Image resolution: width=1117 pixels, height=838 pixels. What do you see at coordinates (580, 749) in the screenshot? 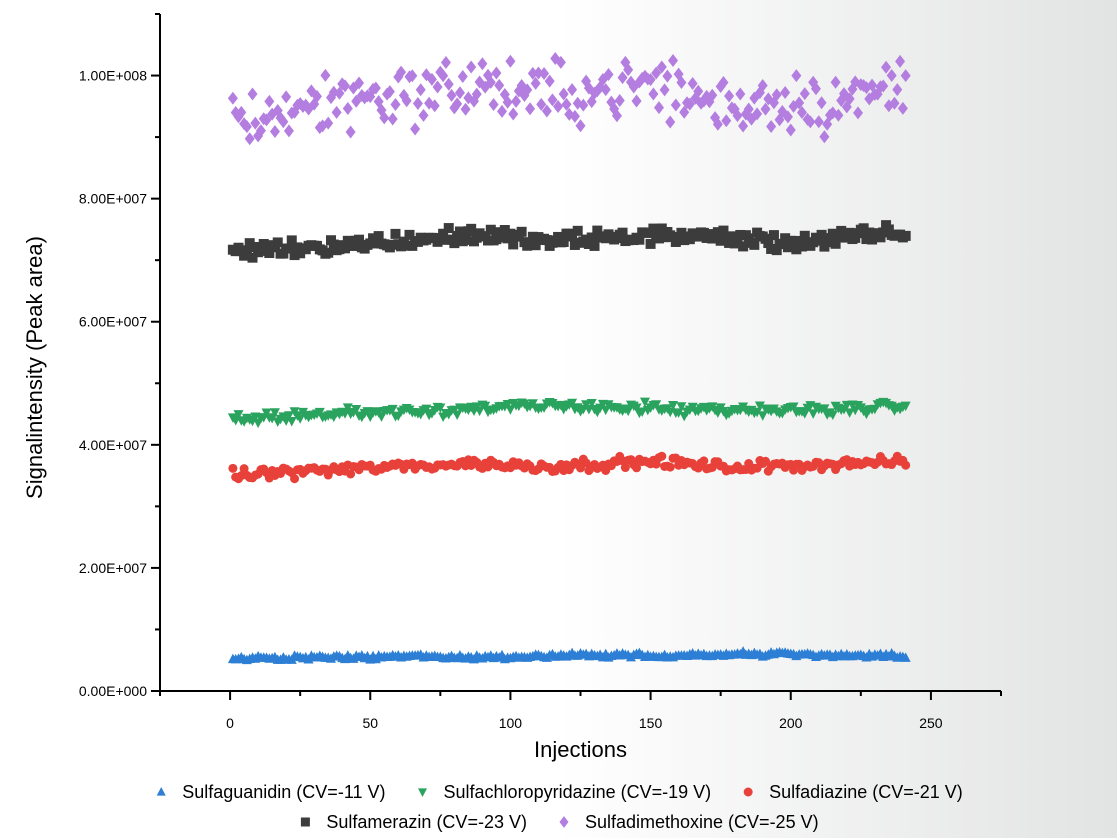
I see `x-axis-title: Injections` at bounding box center [580, 749].